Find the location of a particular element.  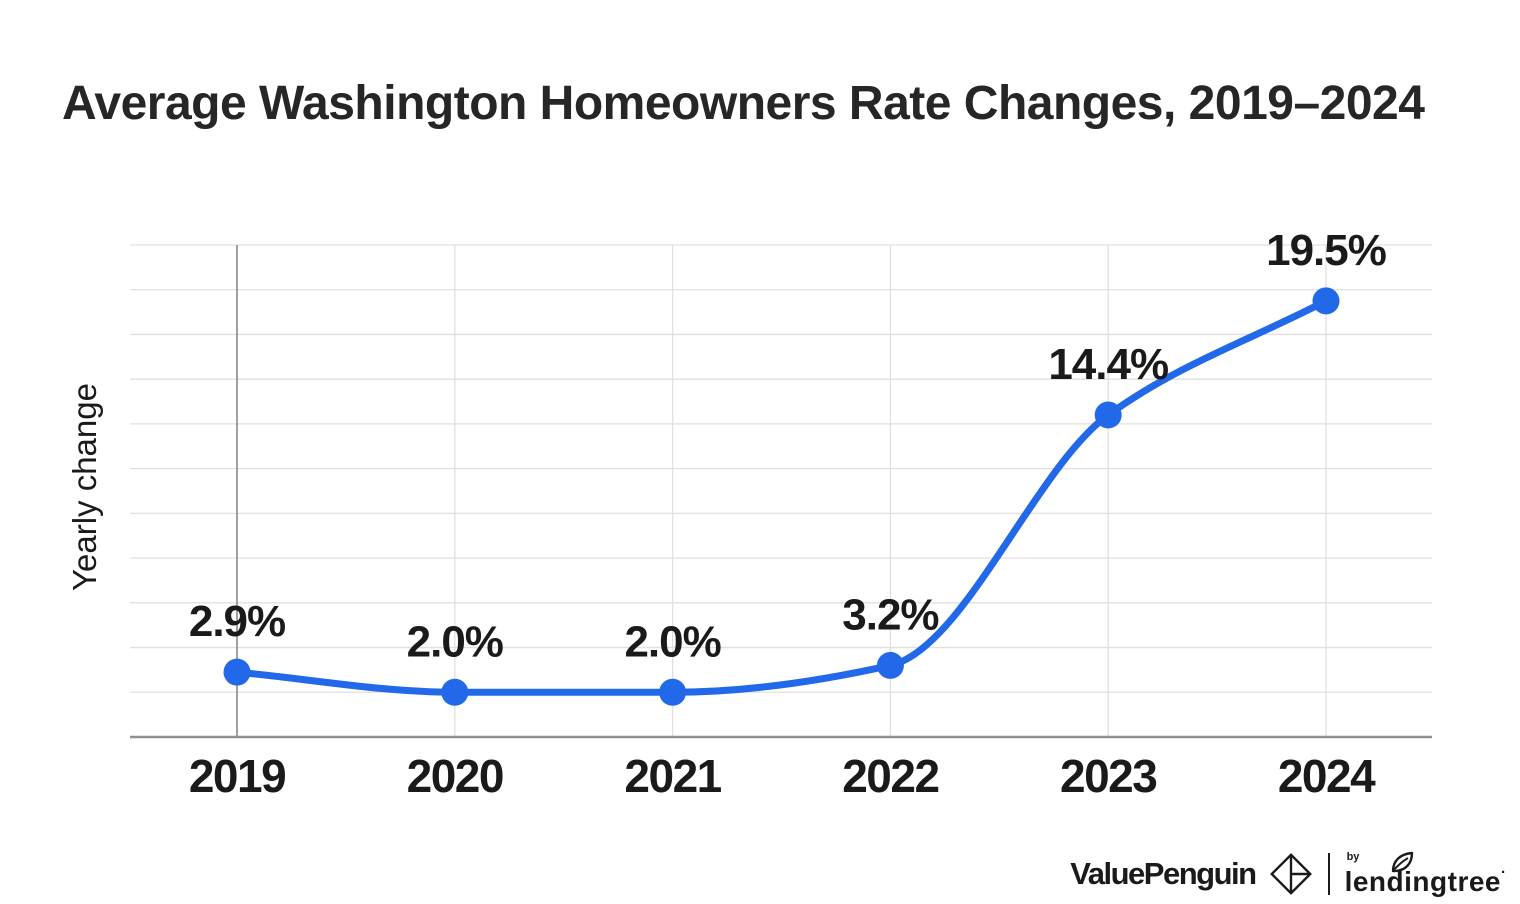

data-point-label: 3.2% is located at coordinates (890, 614).